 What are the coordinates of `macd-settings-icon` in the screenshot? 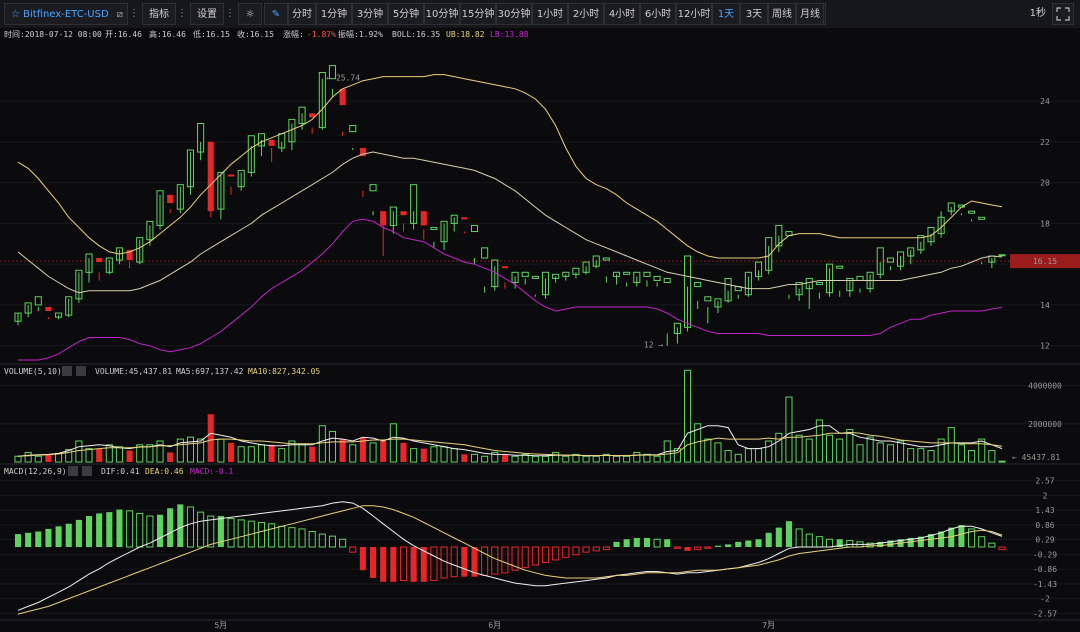 It's located at (73, 471).